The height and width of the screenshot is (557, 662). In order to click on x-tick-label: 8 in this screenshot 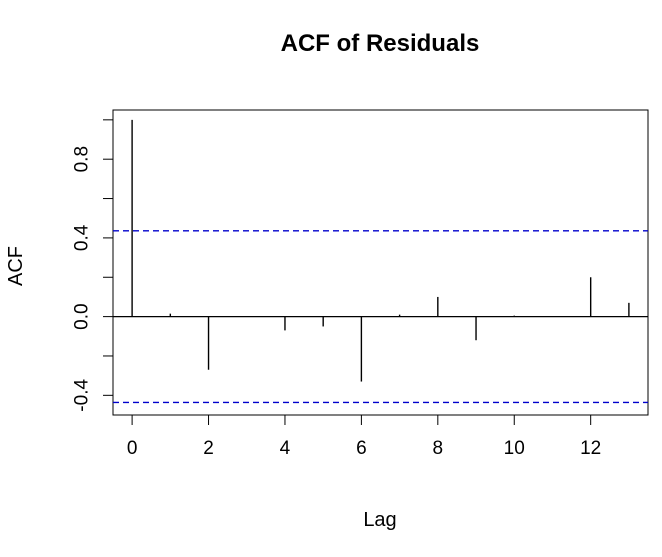, I will do `click(438, 448)`.